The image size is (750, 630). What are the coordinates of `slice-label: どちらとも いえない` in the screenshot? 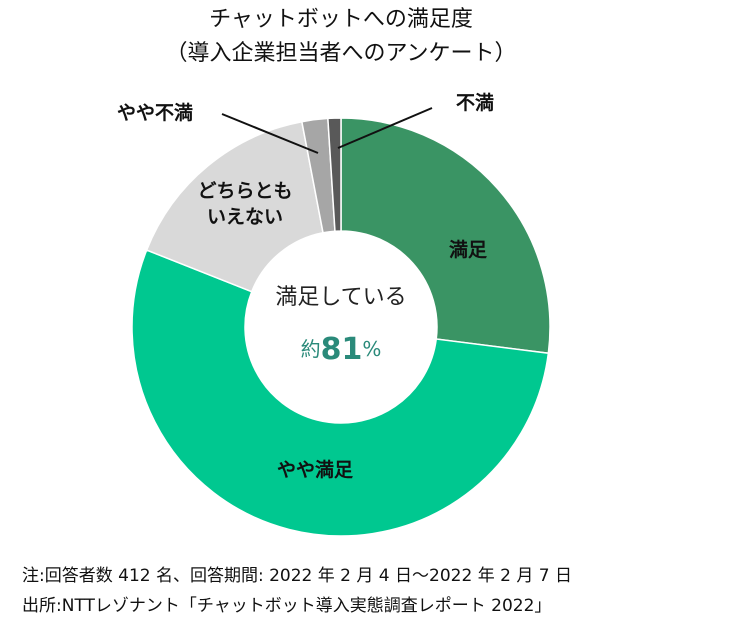 It's located at (245, 204).